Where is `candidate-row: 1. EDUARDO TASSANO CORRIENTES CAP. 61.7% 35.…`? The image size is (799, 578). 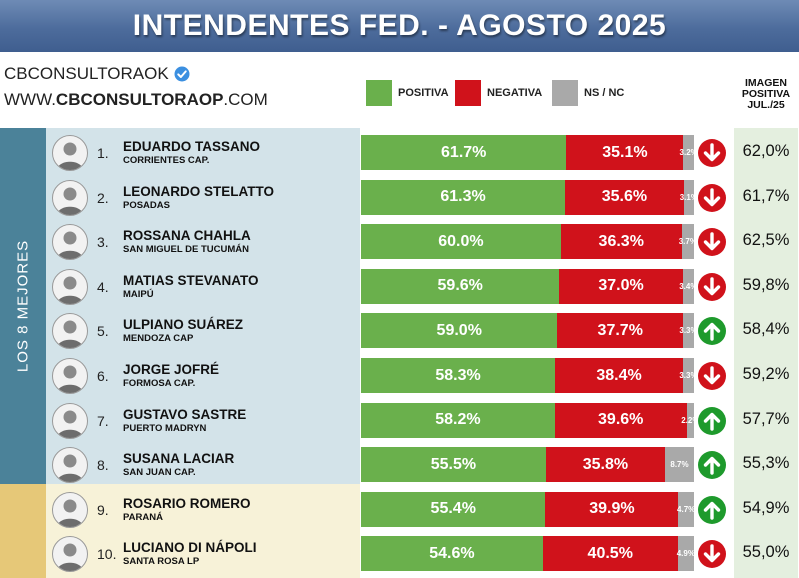
candidate-row: 1. EDUARDO TASSANO CORRIENTES CAP. 61.7% 35.… is located at coordinates (399, 152).